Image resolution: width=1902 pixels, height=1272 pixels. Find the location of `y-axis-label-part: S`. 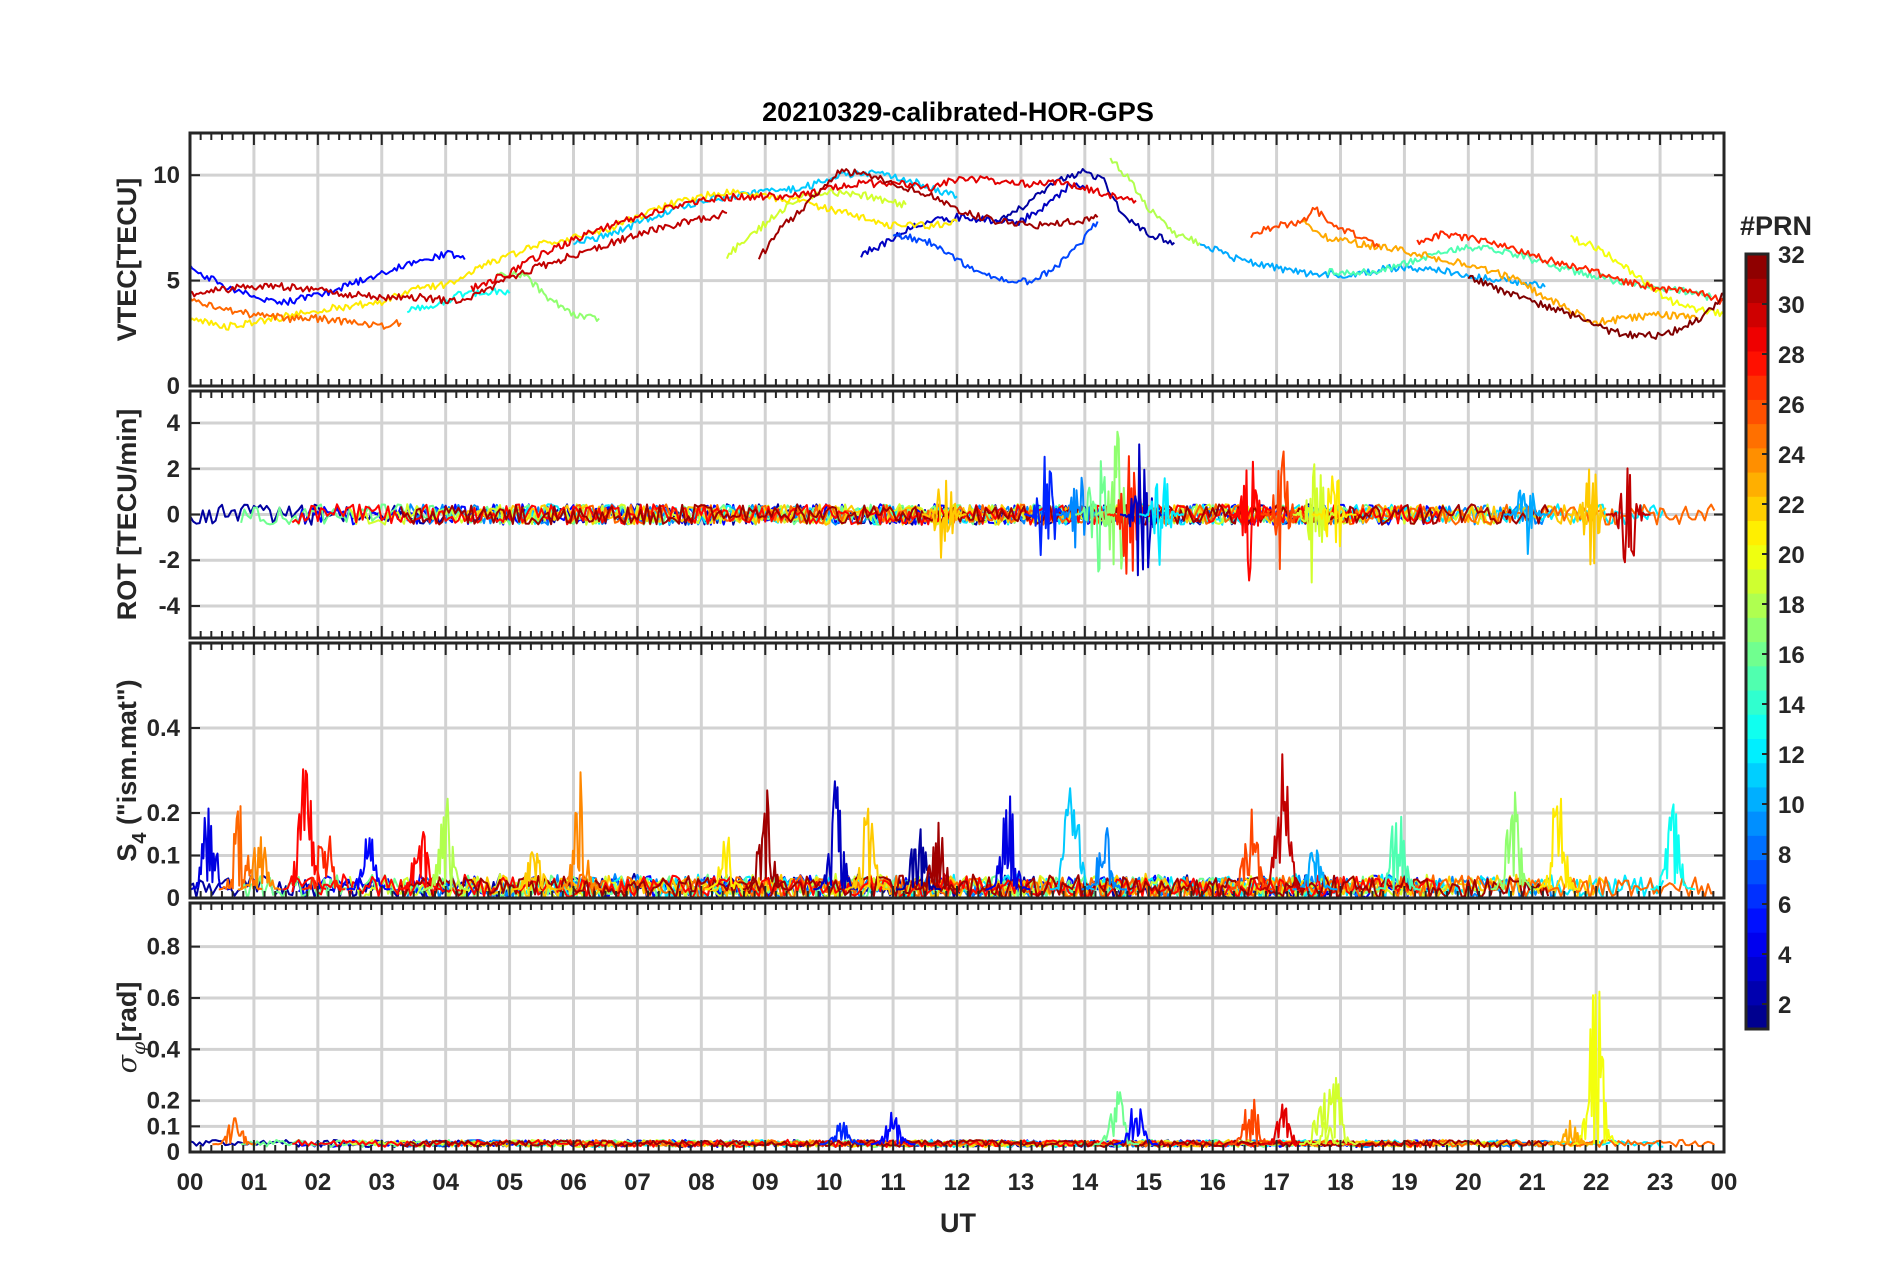

y-axis-label-part: S is located at coordinates (127, 853).